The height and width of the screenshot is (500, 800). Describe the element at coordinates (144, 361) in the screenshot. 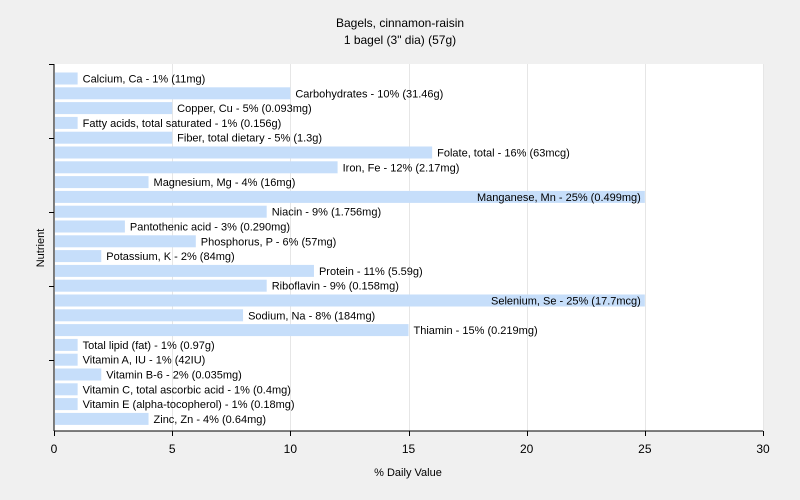

I see `bar-label: Vitamin A, IU - 1% (42IU)` at that location.